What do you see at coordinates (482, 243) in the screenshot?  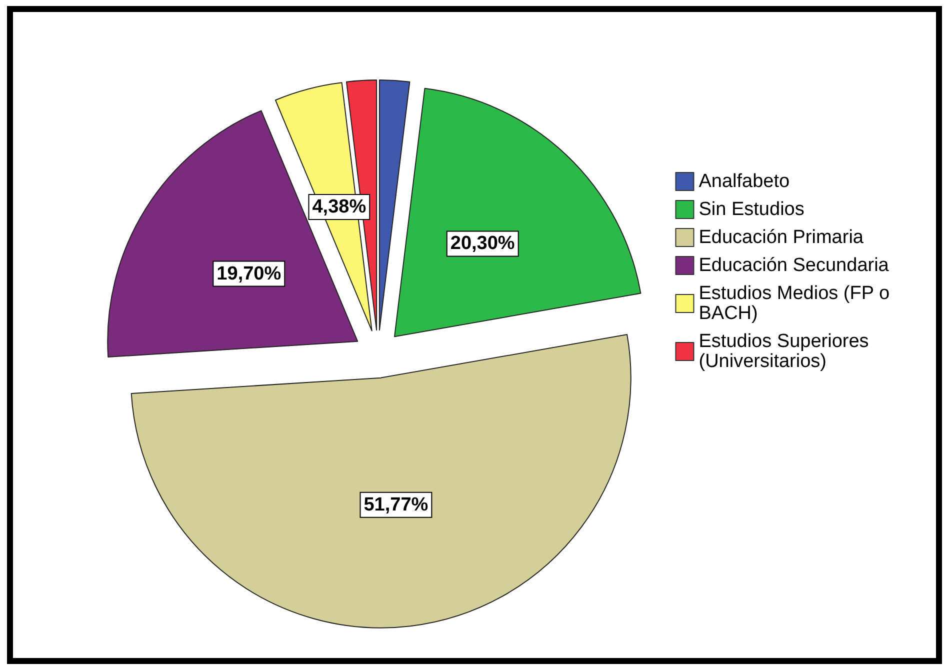 I see `data-label: 20,30%` at bounding box center [482, 243].